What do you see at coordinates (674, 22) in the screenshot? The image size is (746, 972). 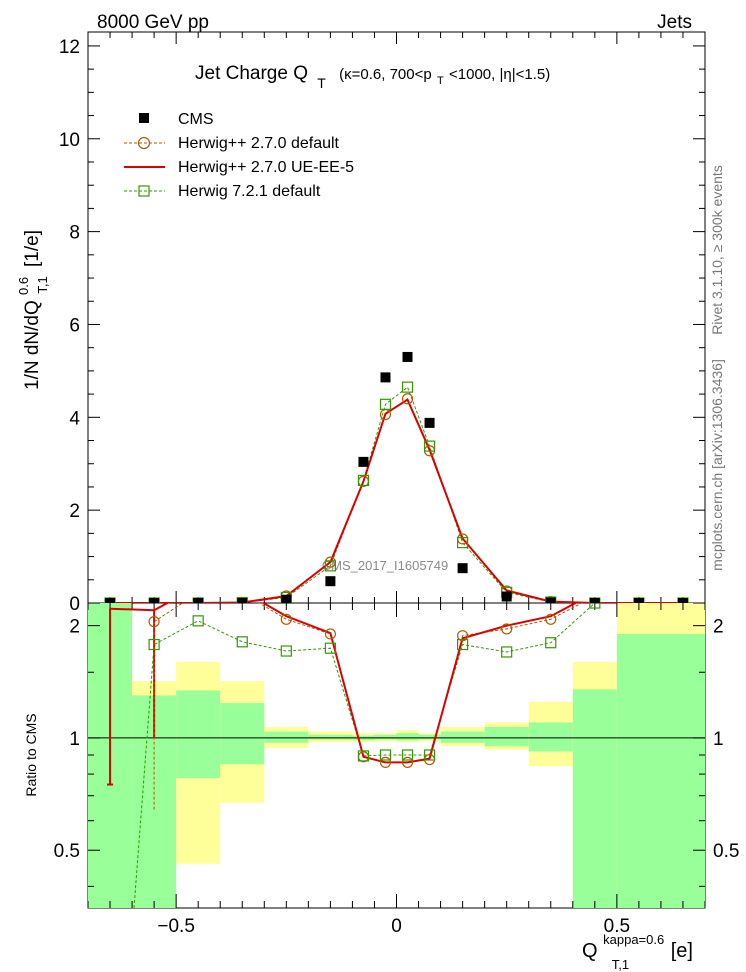 I see `category-label: Jets` at bounding box center [674, 22].